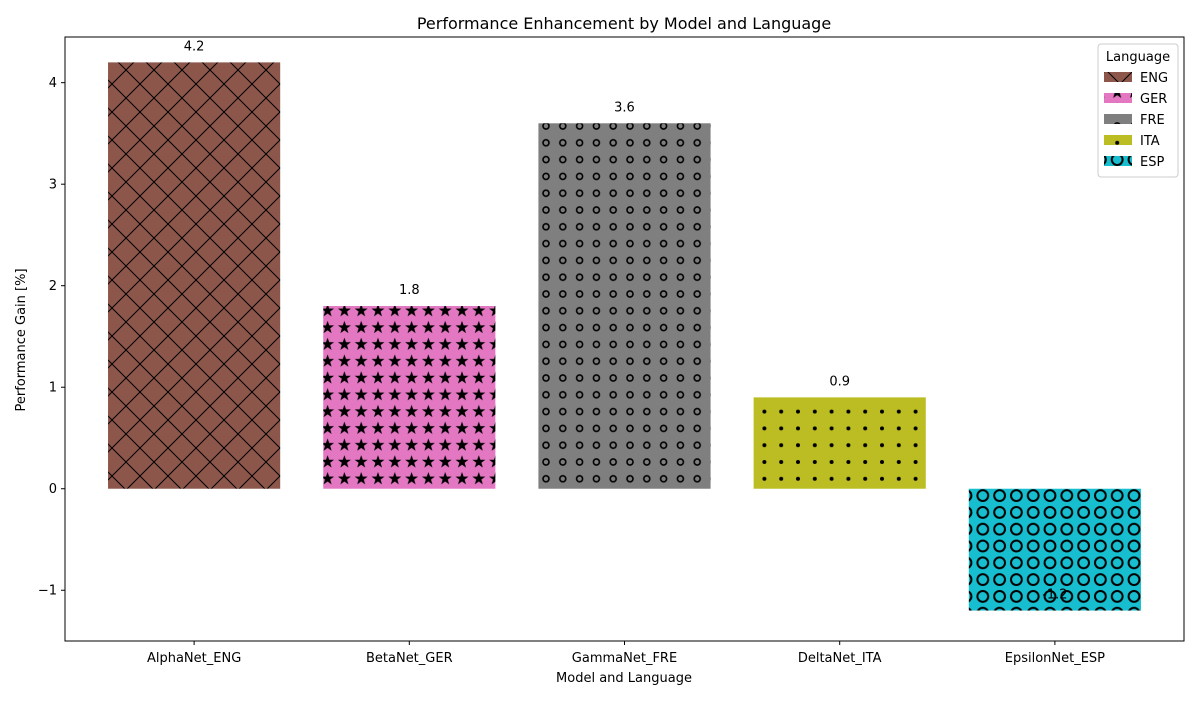 This screenshot has width=1200, height=704. I want to click on data-label: 3.6, so click(624, 107).